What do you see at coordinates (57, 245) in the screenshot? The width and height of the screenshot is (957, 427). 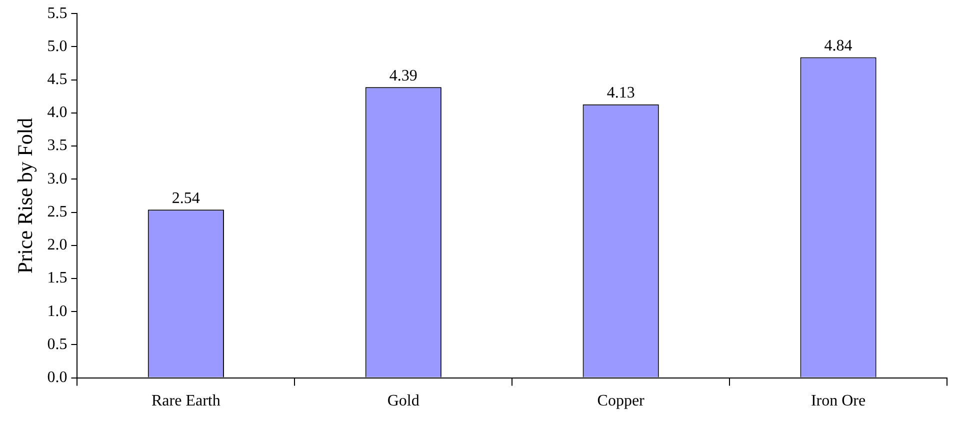 I see `y-tick-label: 2.0` at bounding box center [57, 245].